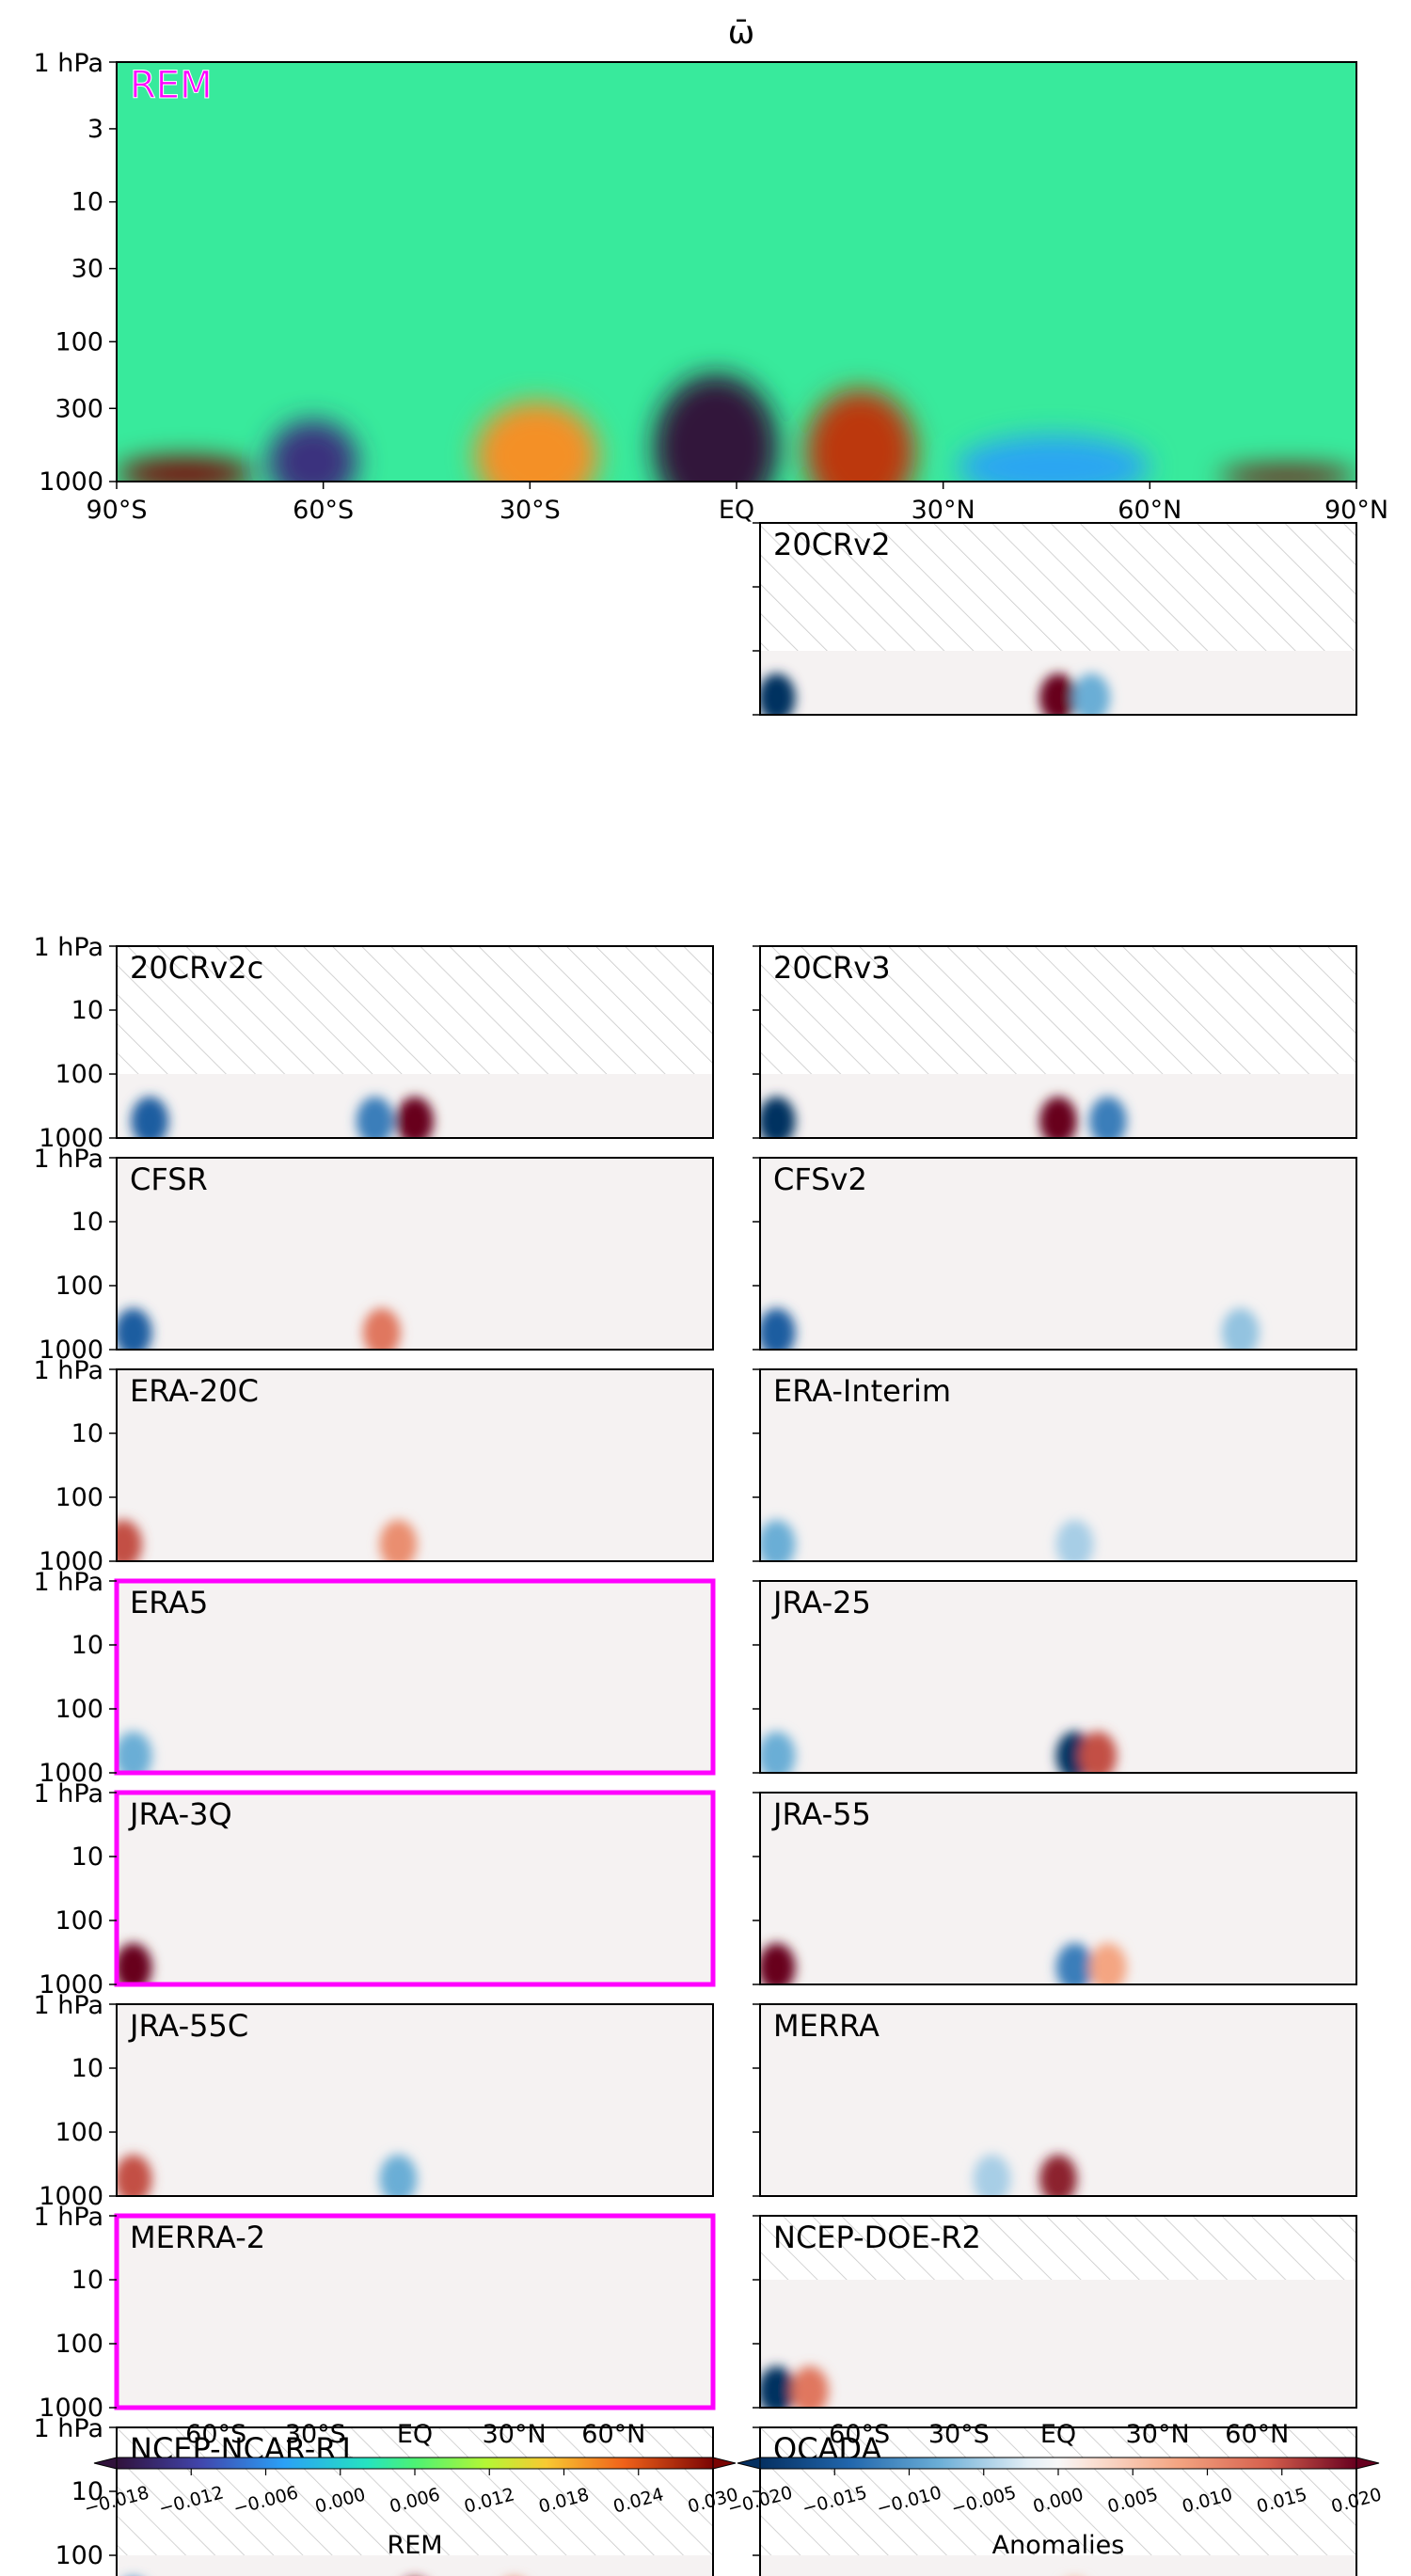 The image size is (1411, 2576). Describe the element at coordinates (87, 269) in the screenshot. I see `rem-ytick-label: 30` at that location.